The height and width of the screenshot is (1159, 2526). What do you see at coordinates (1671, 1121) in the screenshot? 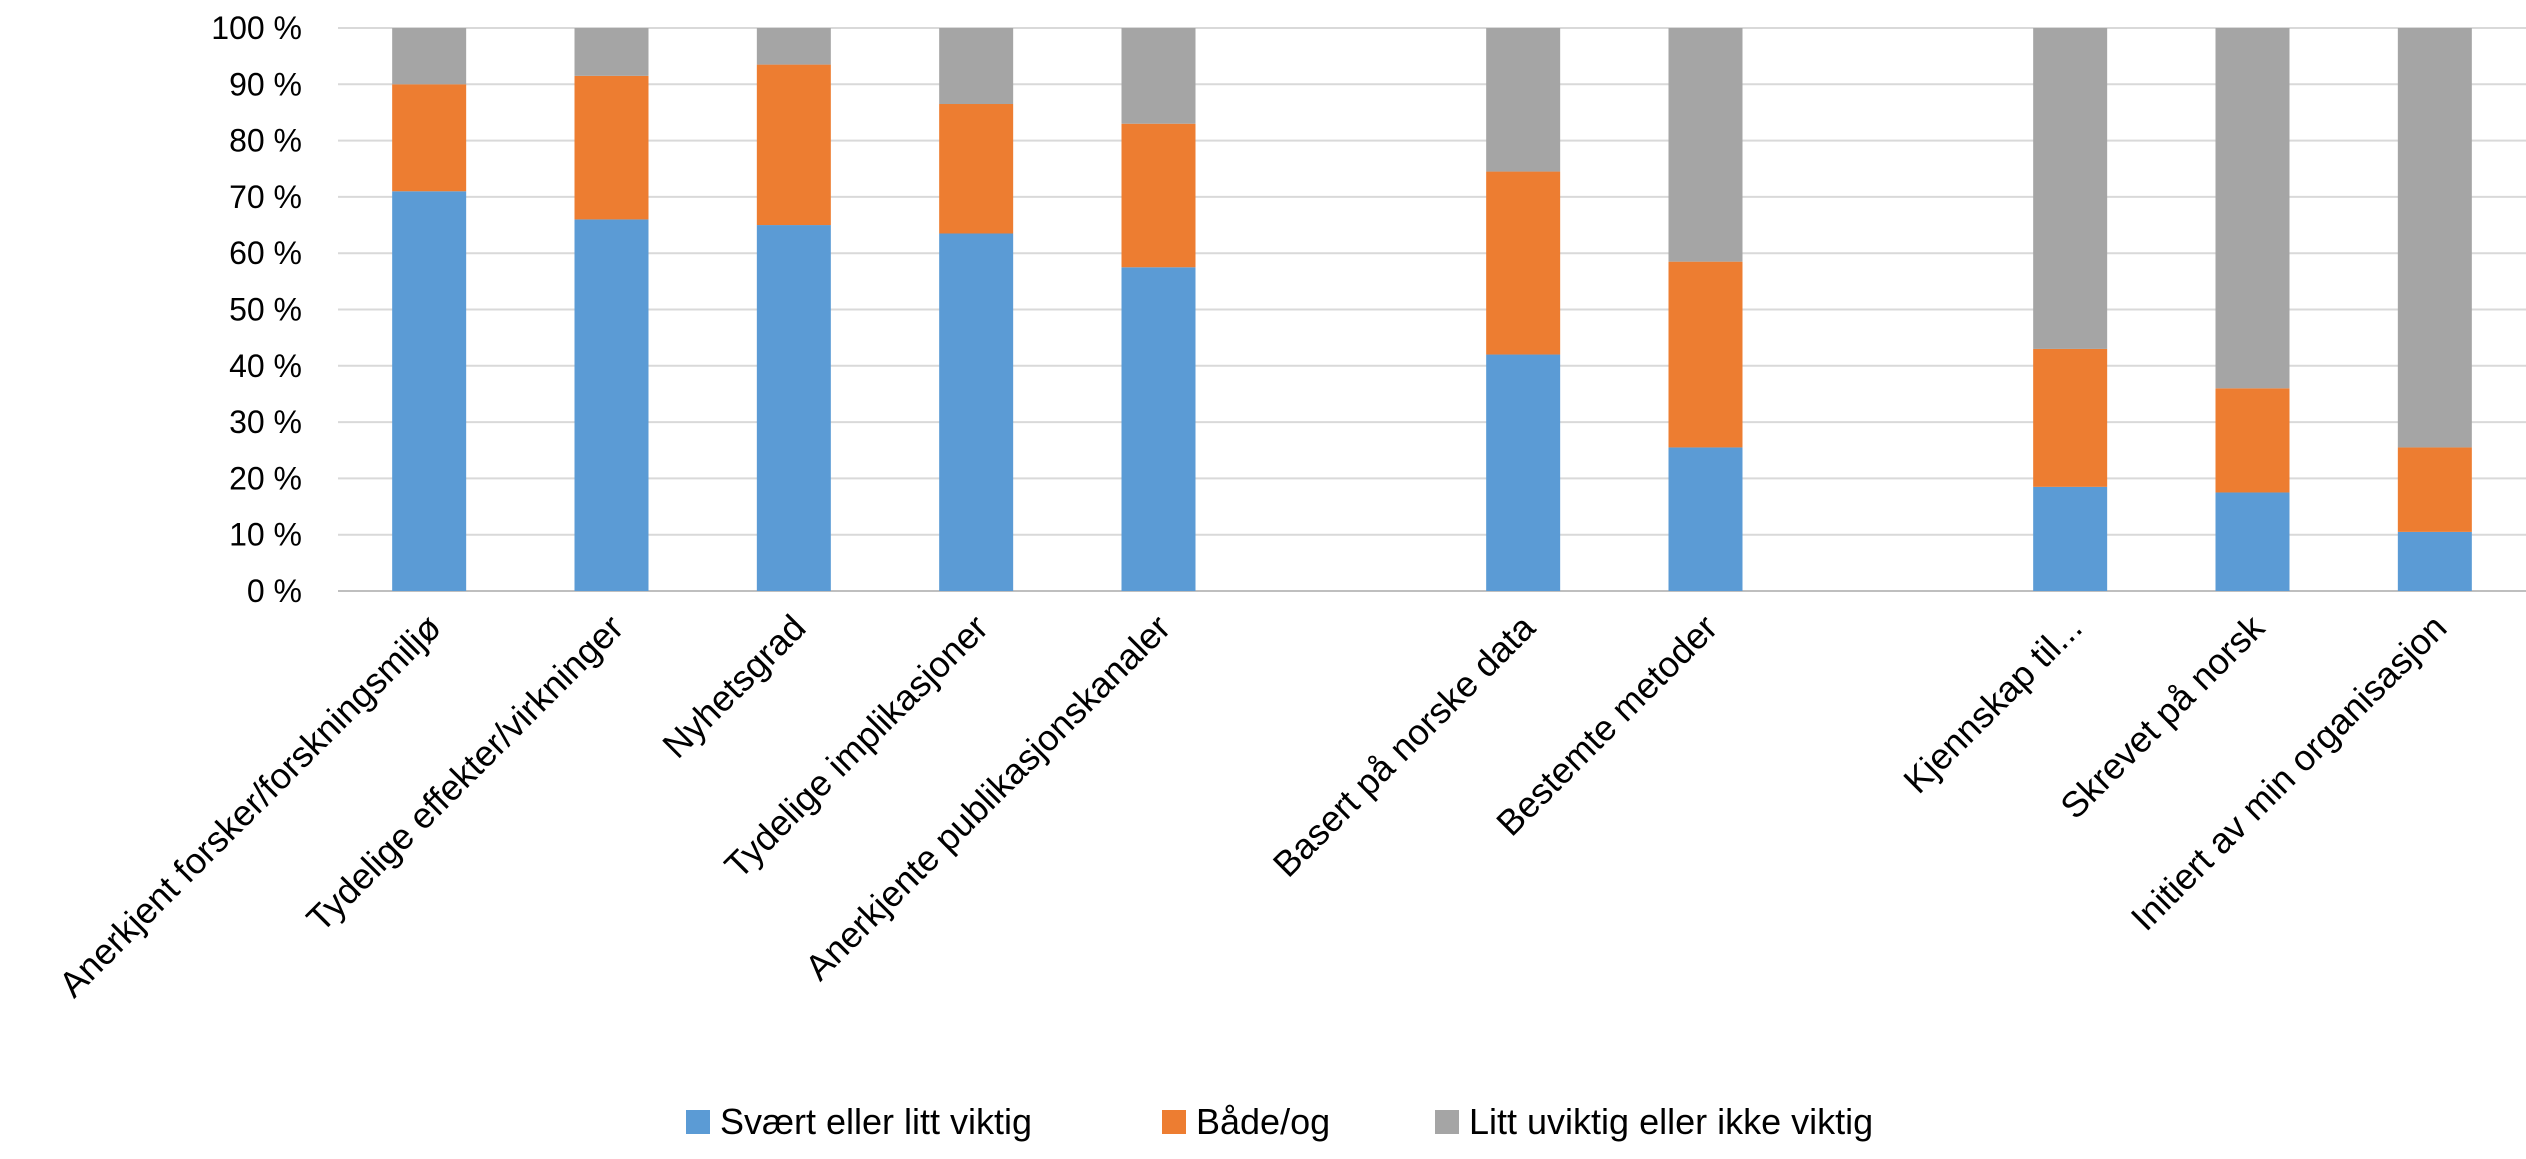
I see `legend-label: Litt uviktig eller ikke viktig` at bounding box center [1671, 1121].